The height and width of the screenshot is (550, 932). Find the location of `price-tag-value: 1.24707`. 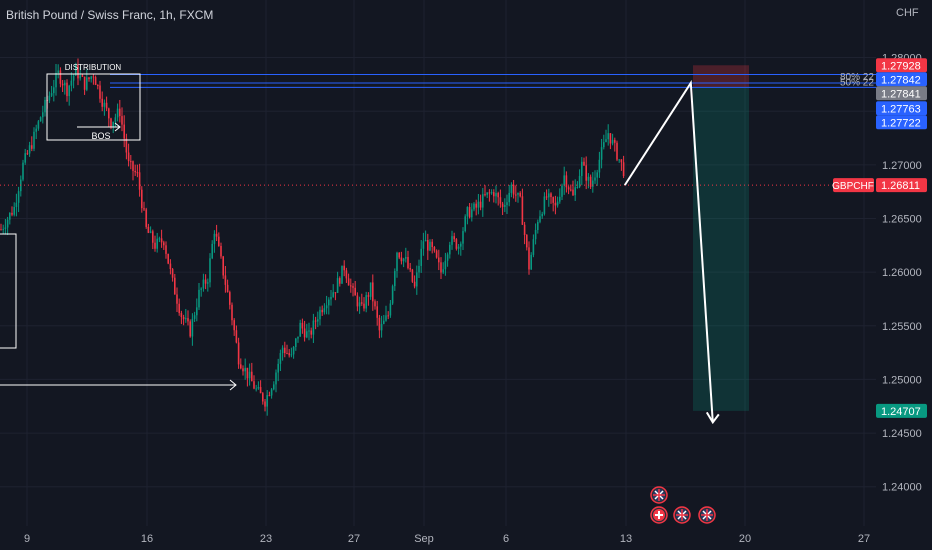

price-tag-value: 1.24707 is located at coordinates (901, 412).